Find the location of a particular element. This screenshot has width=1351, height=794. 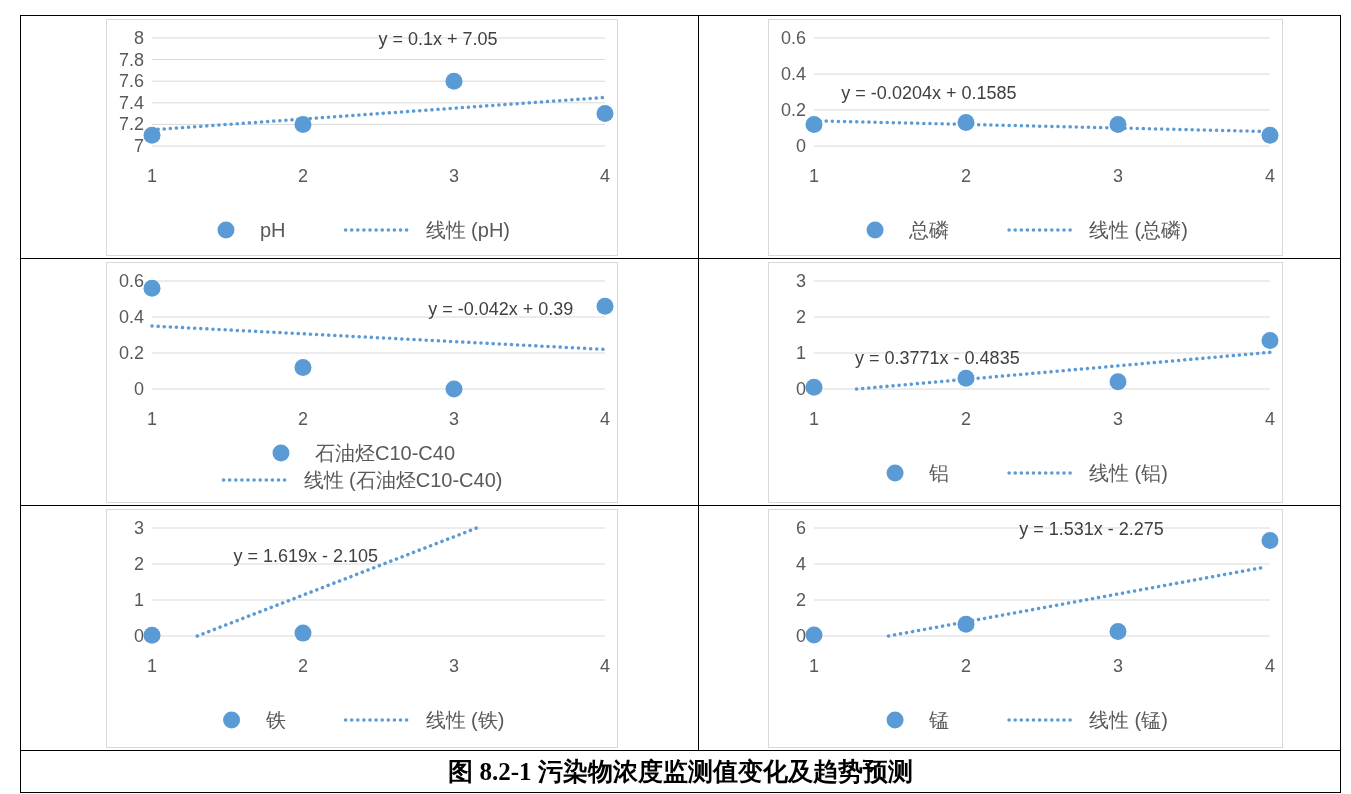

y-tick-label: 7.8 is located at coordinates (131, 59).